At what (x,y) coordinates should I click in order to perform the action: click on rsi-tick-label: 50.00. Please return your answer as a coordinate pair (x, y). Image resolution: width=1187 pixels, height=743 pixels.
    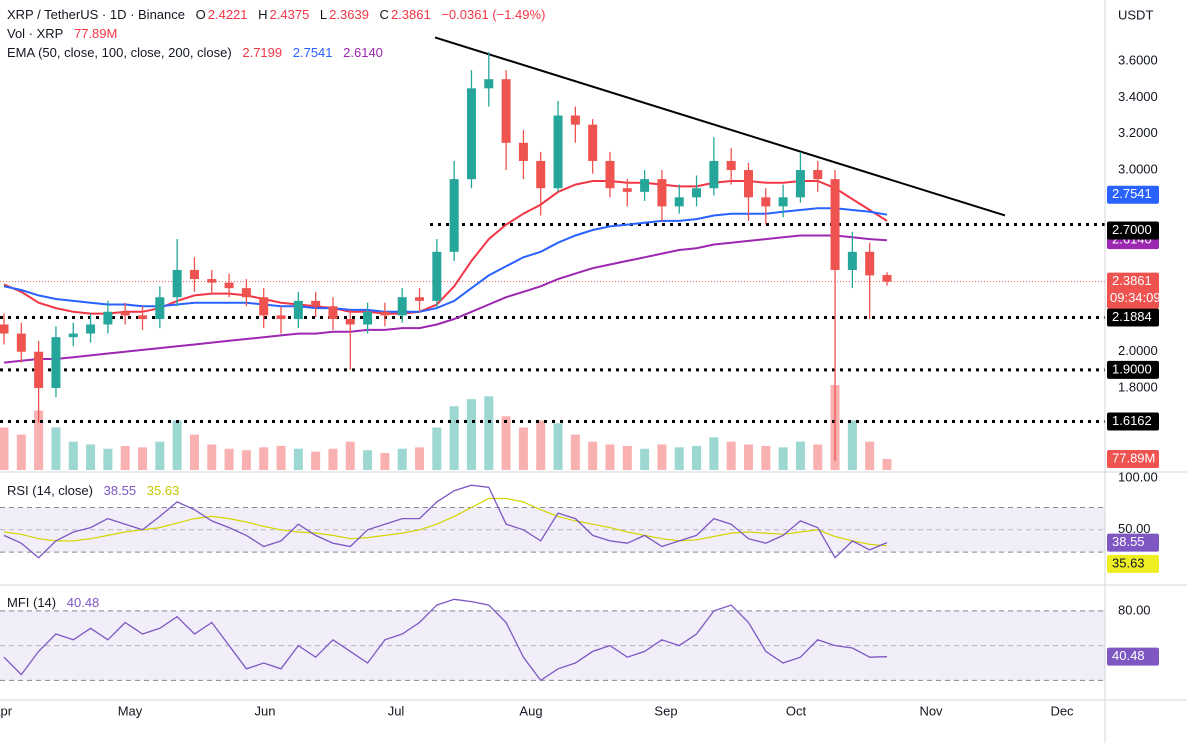
    Looking at the image, I should click on (1134, 528).